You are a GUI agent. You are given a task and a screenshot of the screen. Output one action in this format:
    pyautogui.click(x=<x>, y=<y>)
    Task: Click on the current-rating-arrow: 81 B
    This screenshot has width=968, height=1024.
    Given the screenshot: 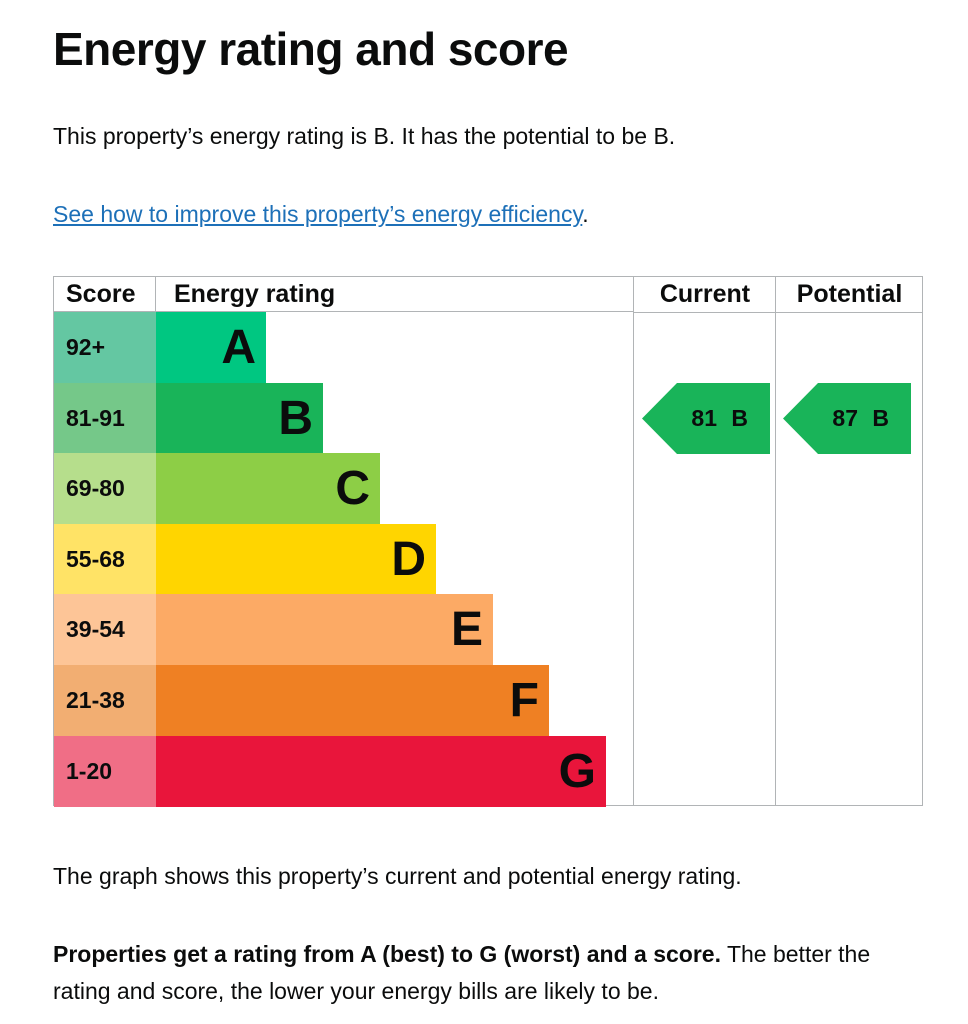 What is the action you would take?
    pyautogui.click(x=706, y=418)
    